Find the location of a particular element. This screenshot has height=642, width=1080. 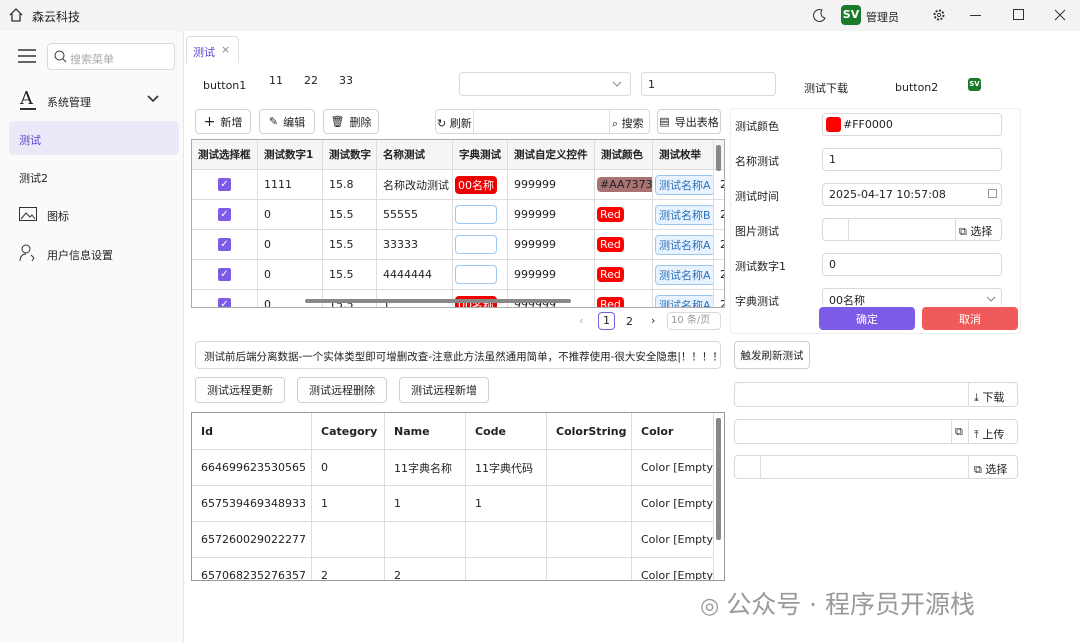

export-button: ▤ 导出表格 is located at coordinates (689, 121).